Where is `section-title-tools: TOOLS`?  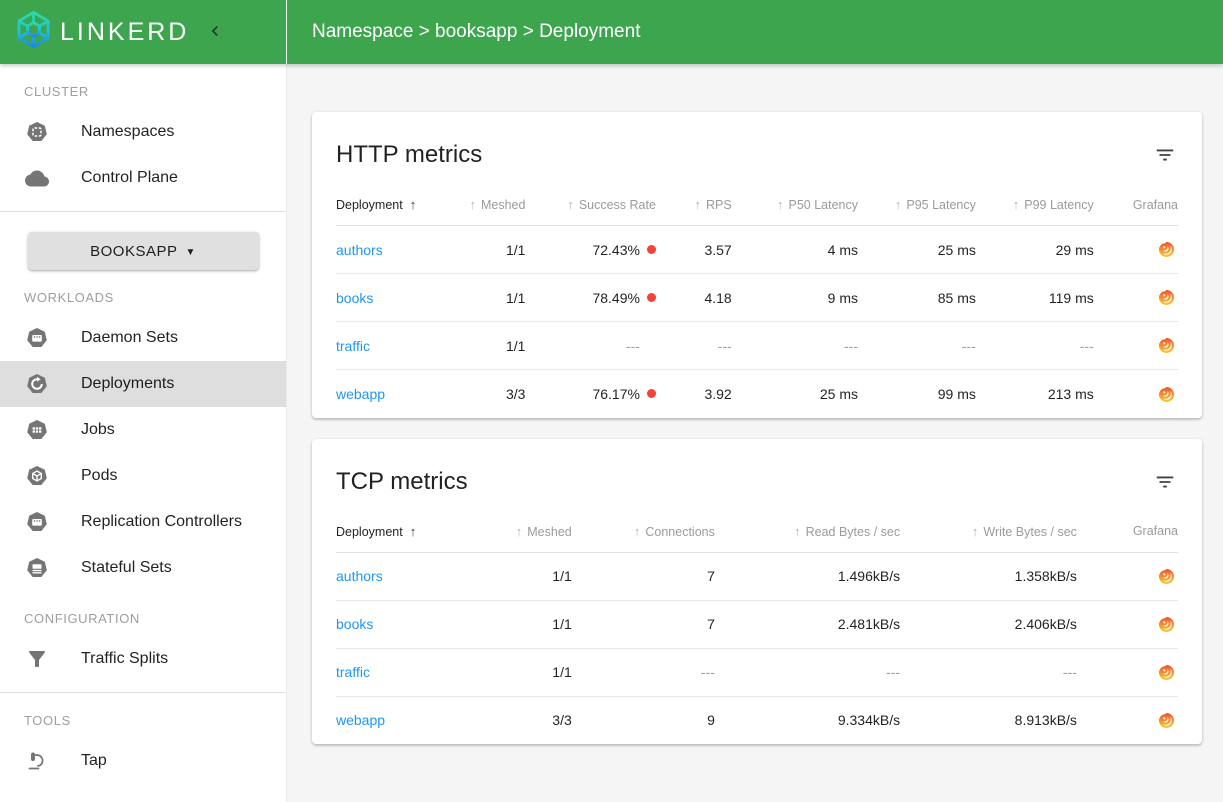 section-title-tools: TOOLS is located at coordinates (47, 720).